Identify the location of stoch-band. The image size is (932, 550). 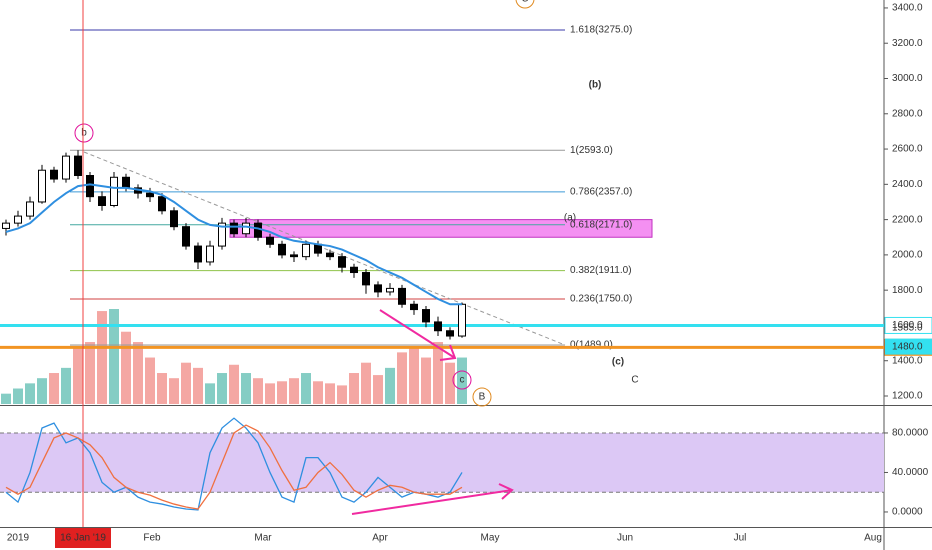
(442, 462).